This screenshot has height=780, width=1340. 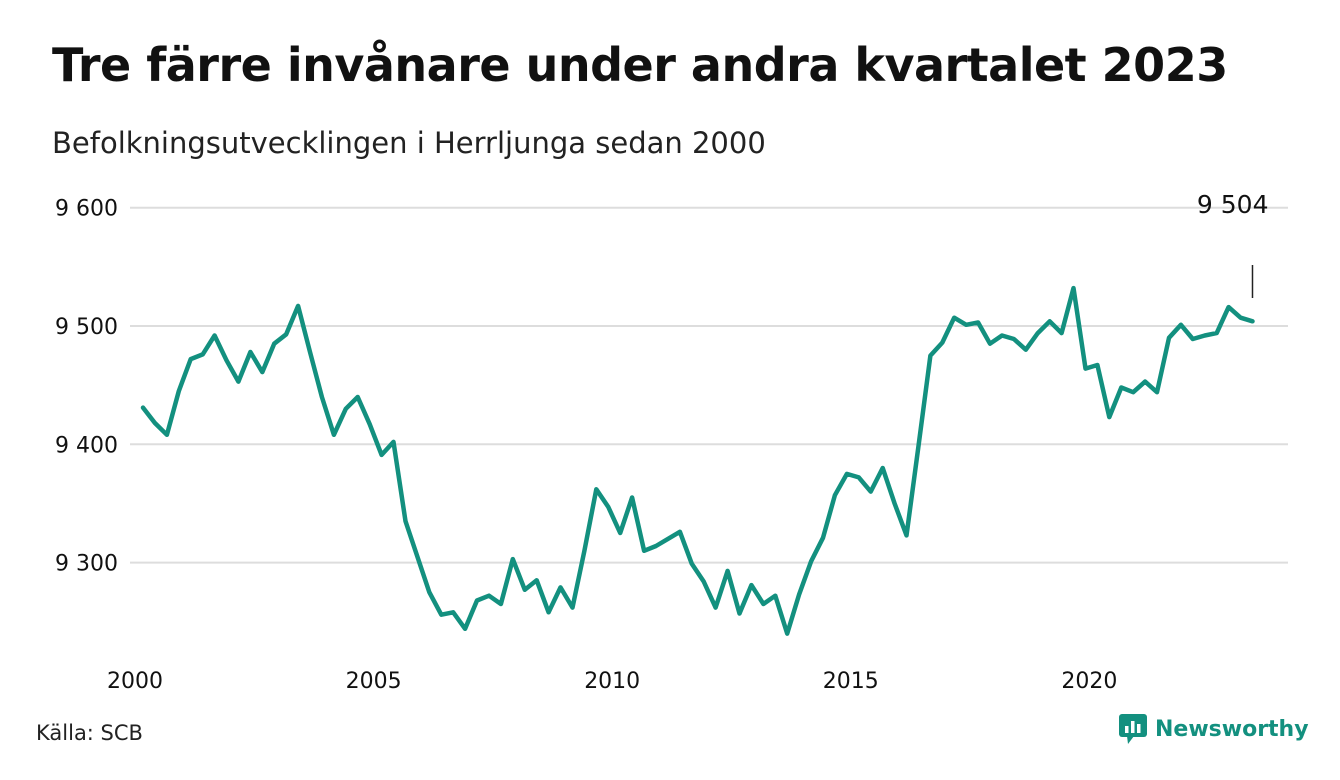 I want to click on x-tick-label: 2020, so click(x=1089, y=681).